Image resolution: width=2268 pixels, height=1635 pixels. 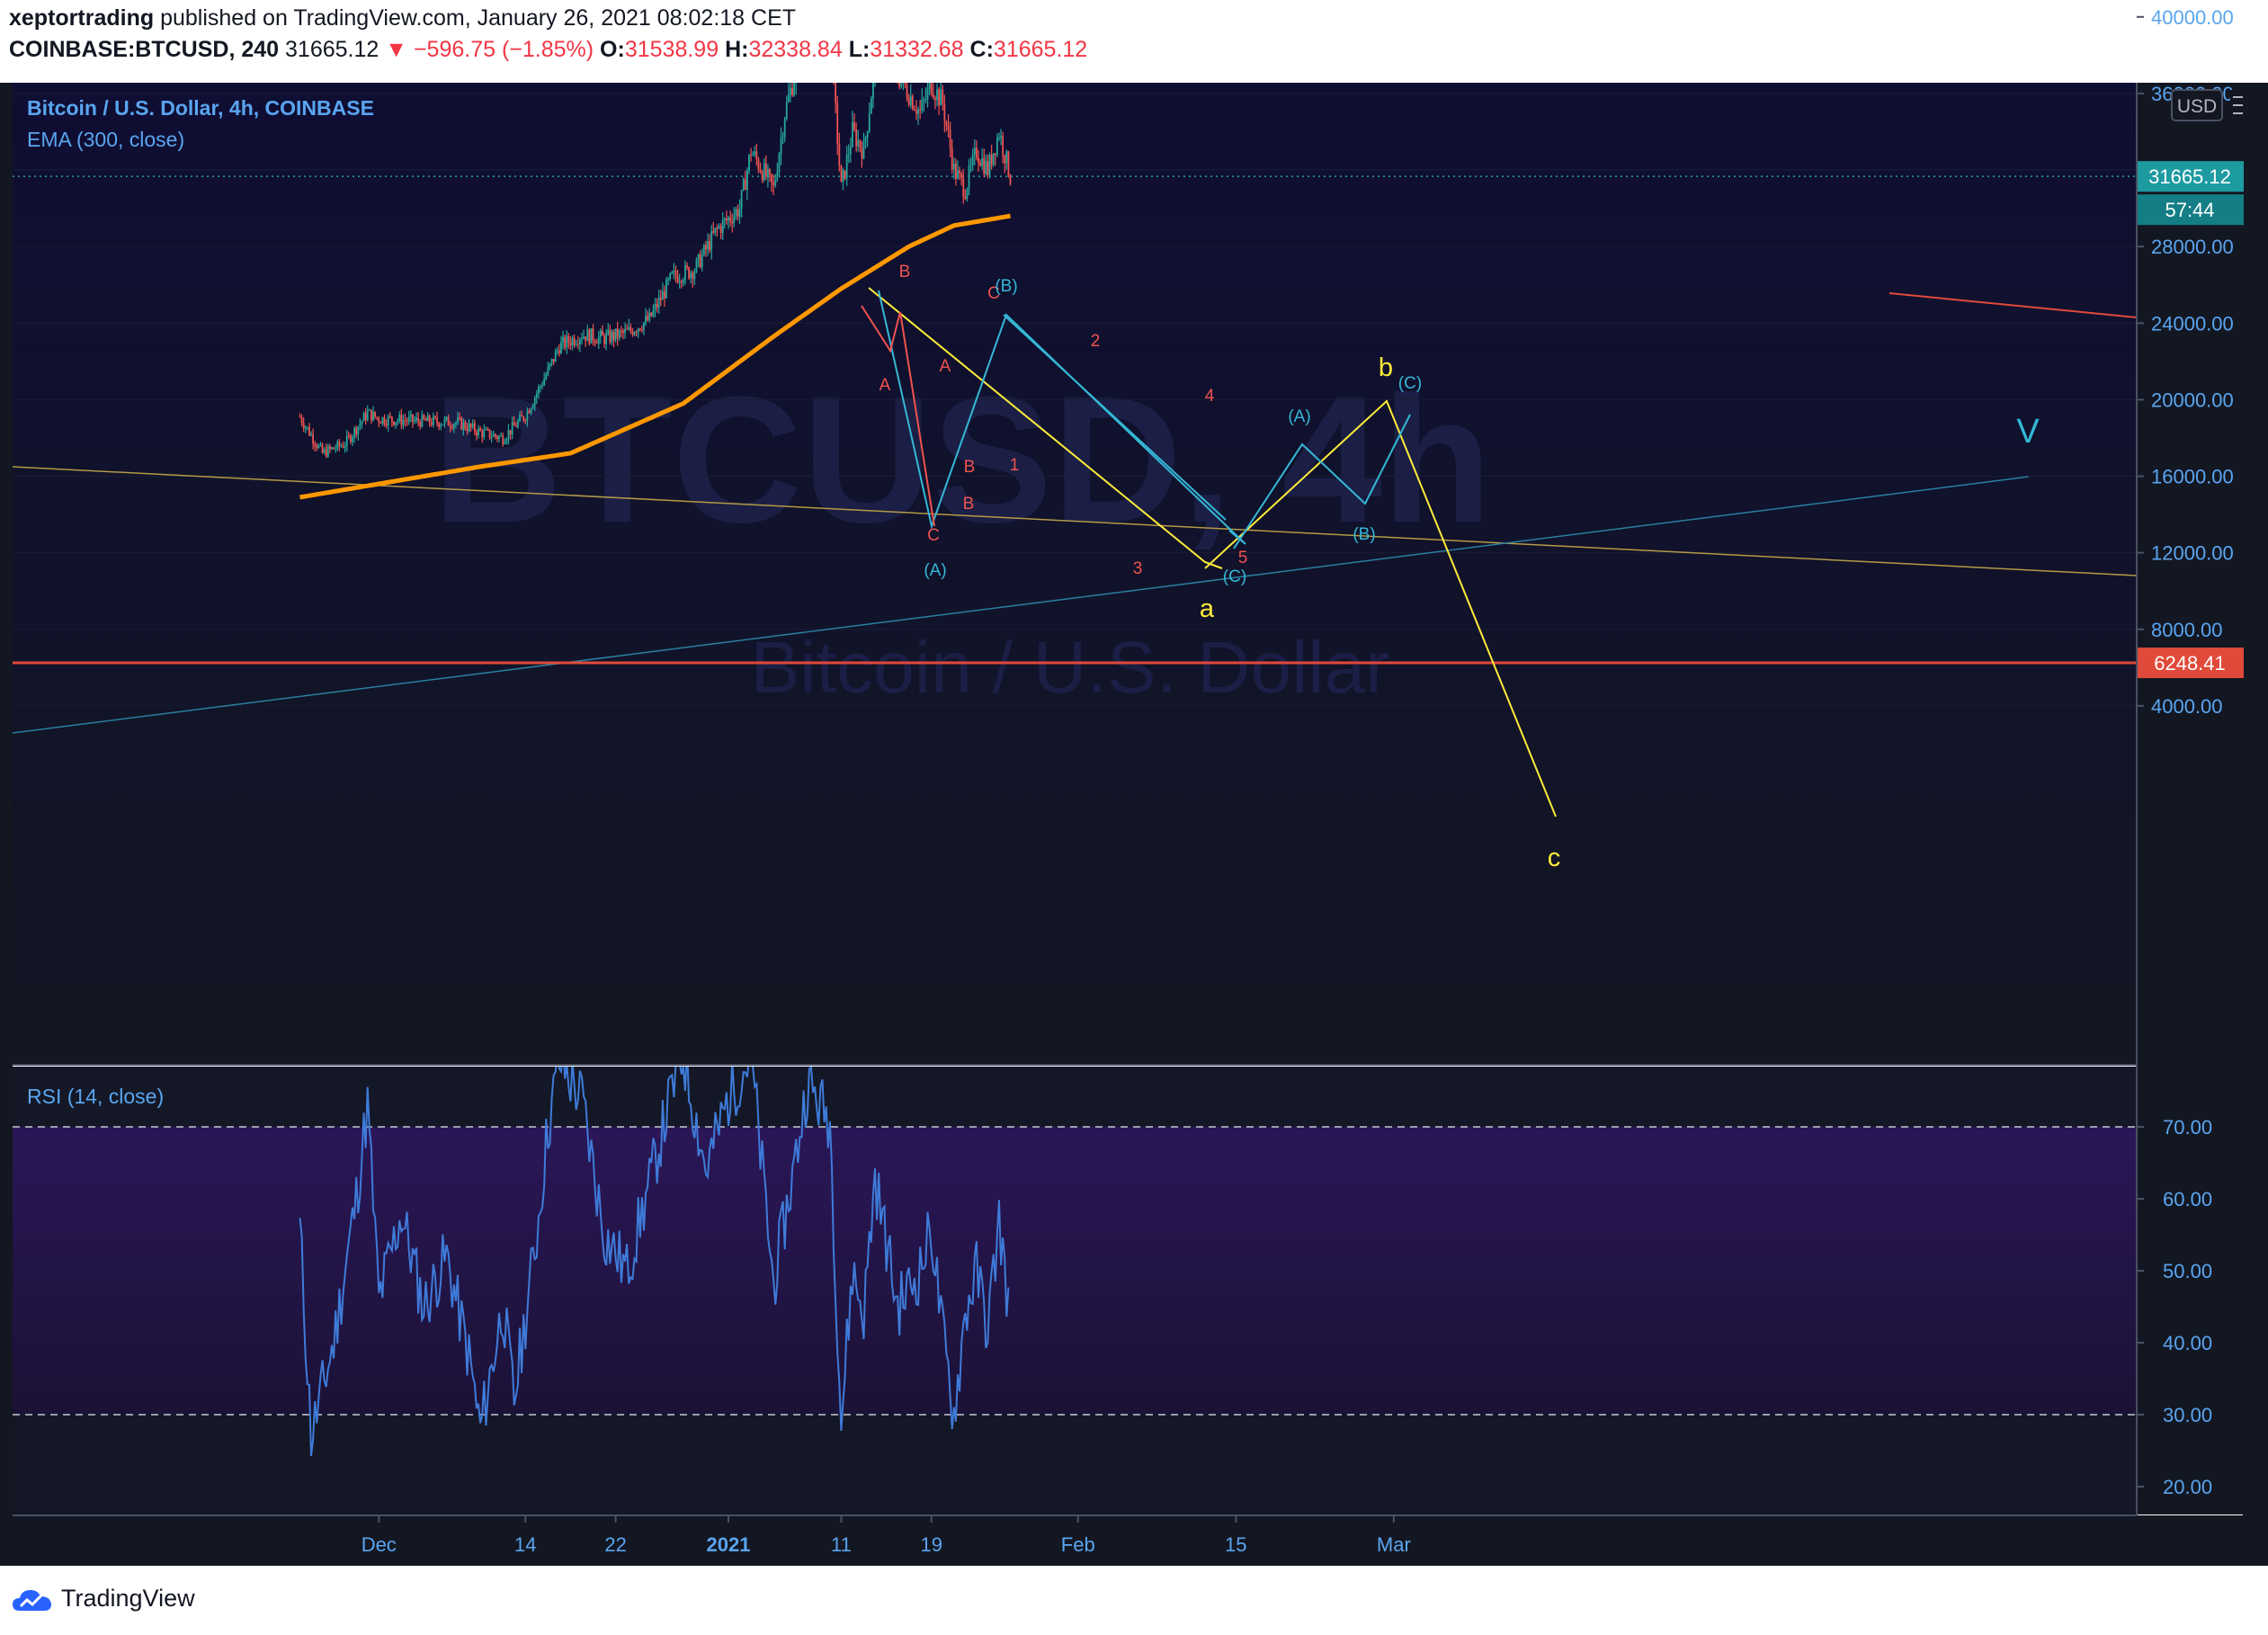 What do you see at coordinates (82, 18) in the screenshot?
I see `author-name: xeptortrading` at bounding box center [82, 18].